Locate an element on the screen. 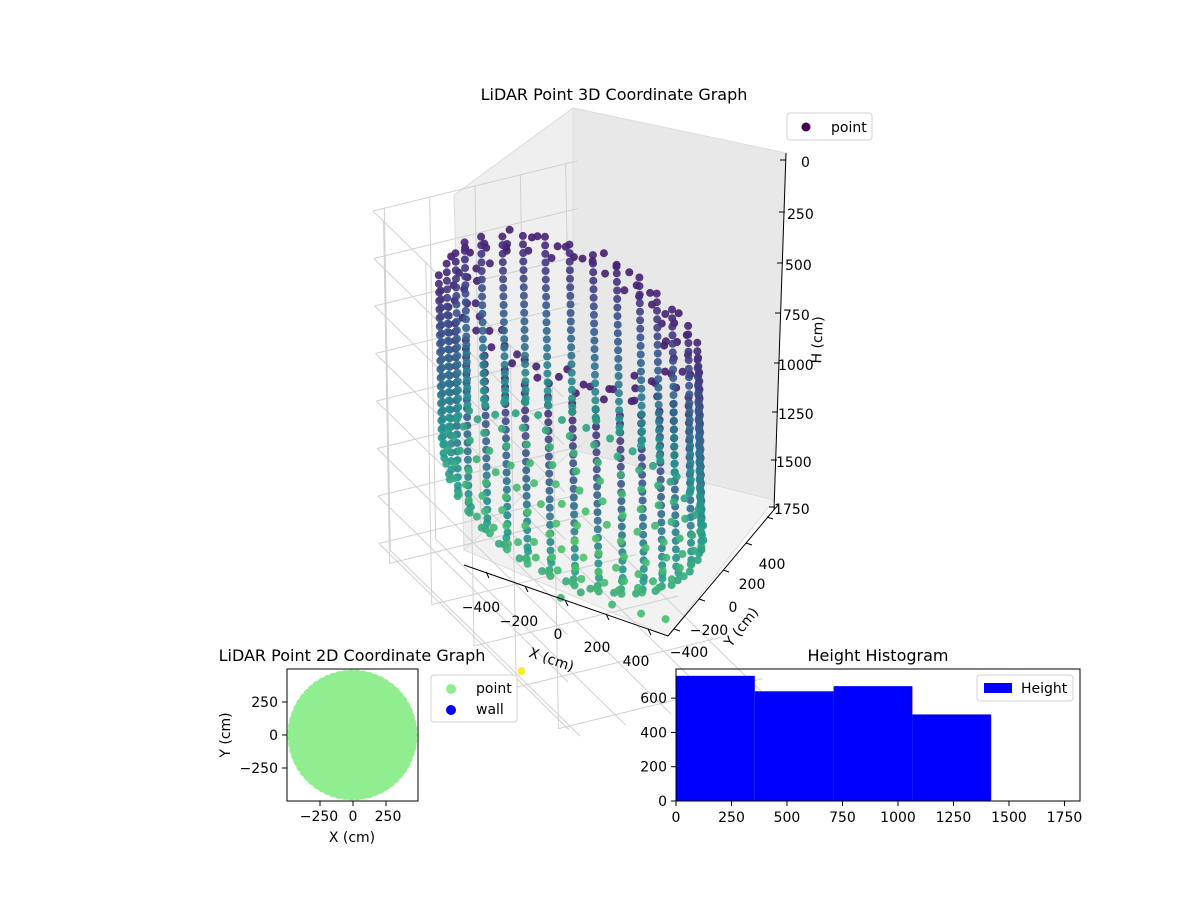 Image resolution: width=1200 pixels, height=904 pixels. legend-hist-label: Height is located at coordinates (1044, 689).